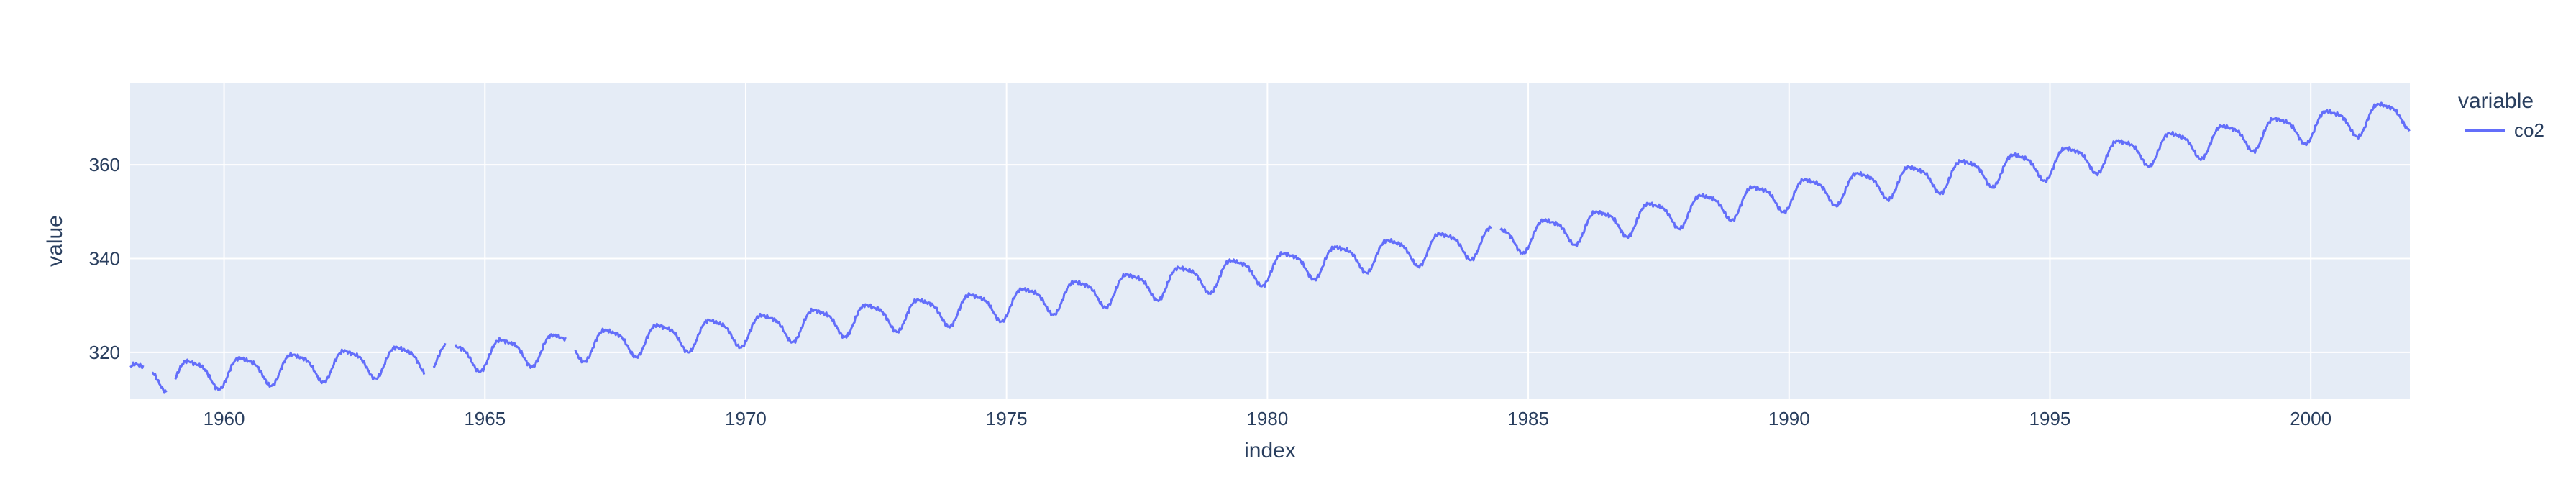 The width and height of the screenshot is (2576, 479). I want to click on legend: variable co2, so click(2501, 115).